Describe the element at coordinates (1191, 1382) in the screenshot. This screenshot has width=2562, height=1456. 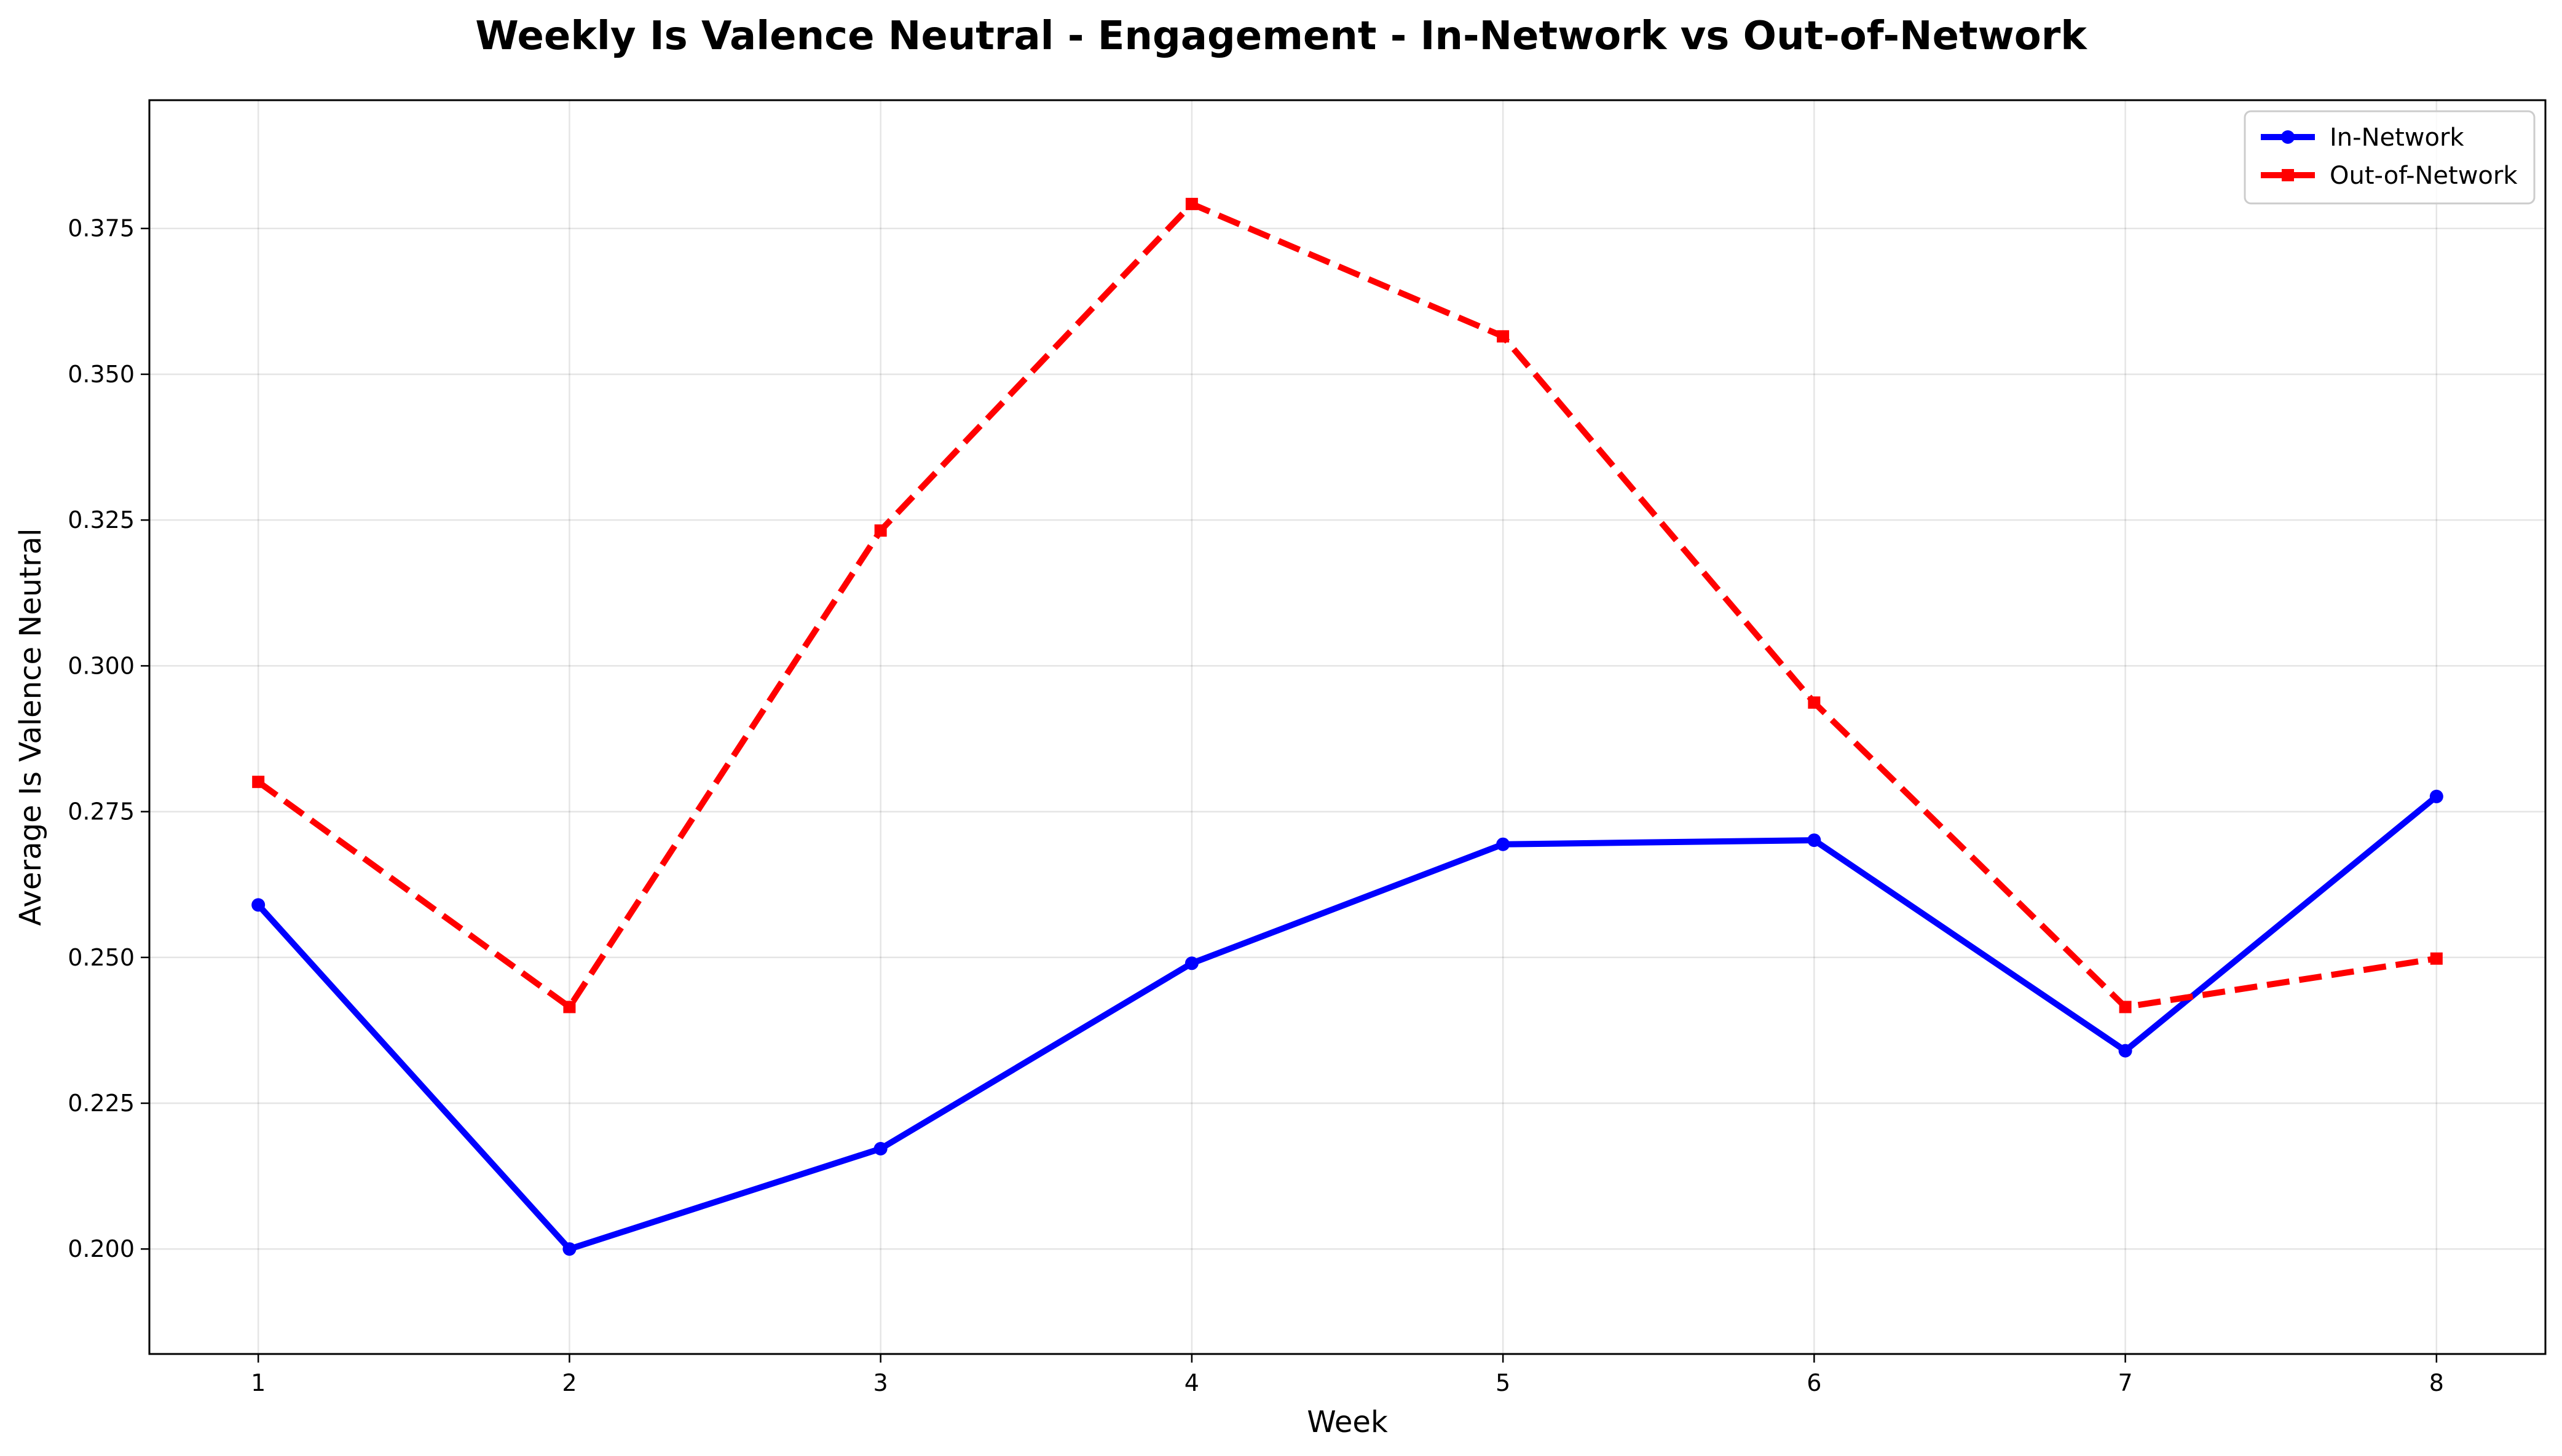
I see `x-tick-label: 4` at that location.